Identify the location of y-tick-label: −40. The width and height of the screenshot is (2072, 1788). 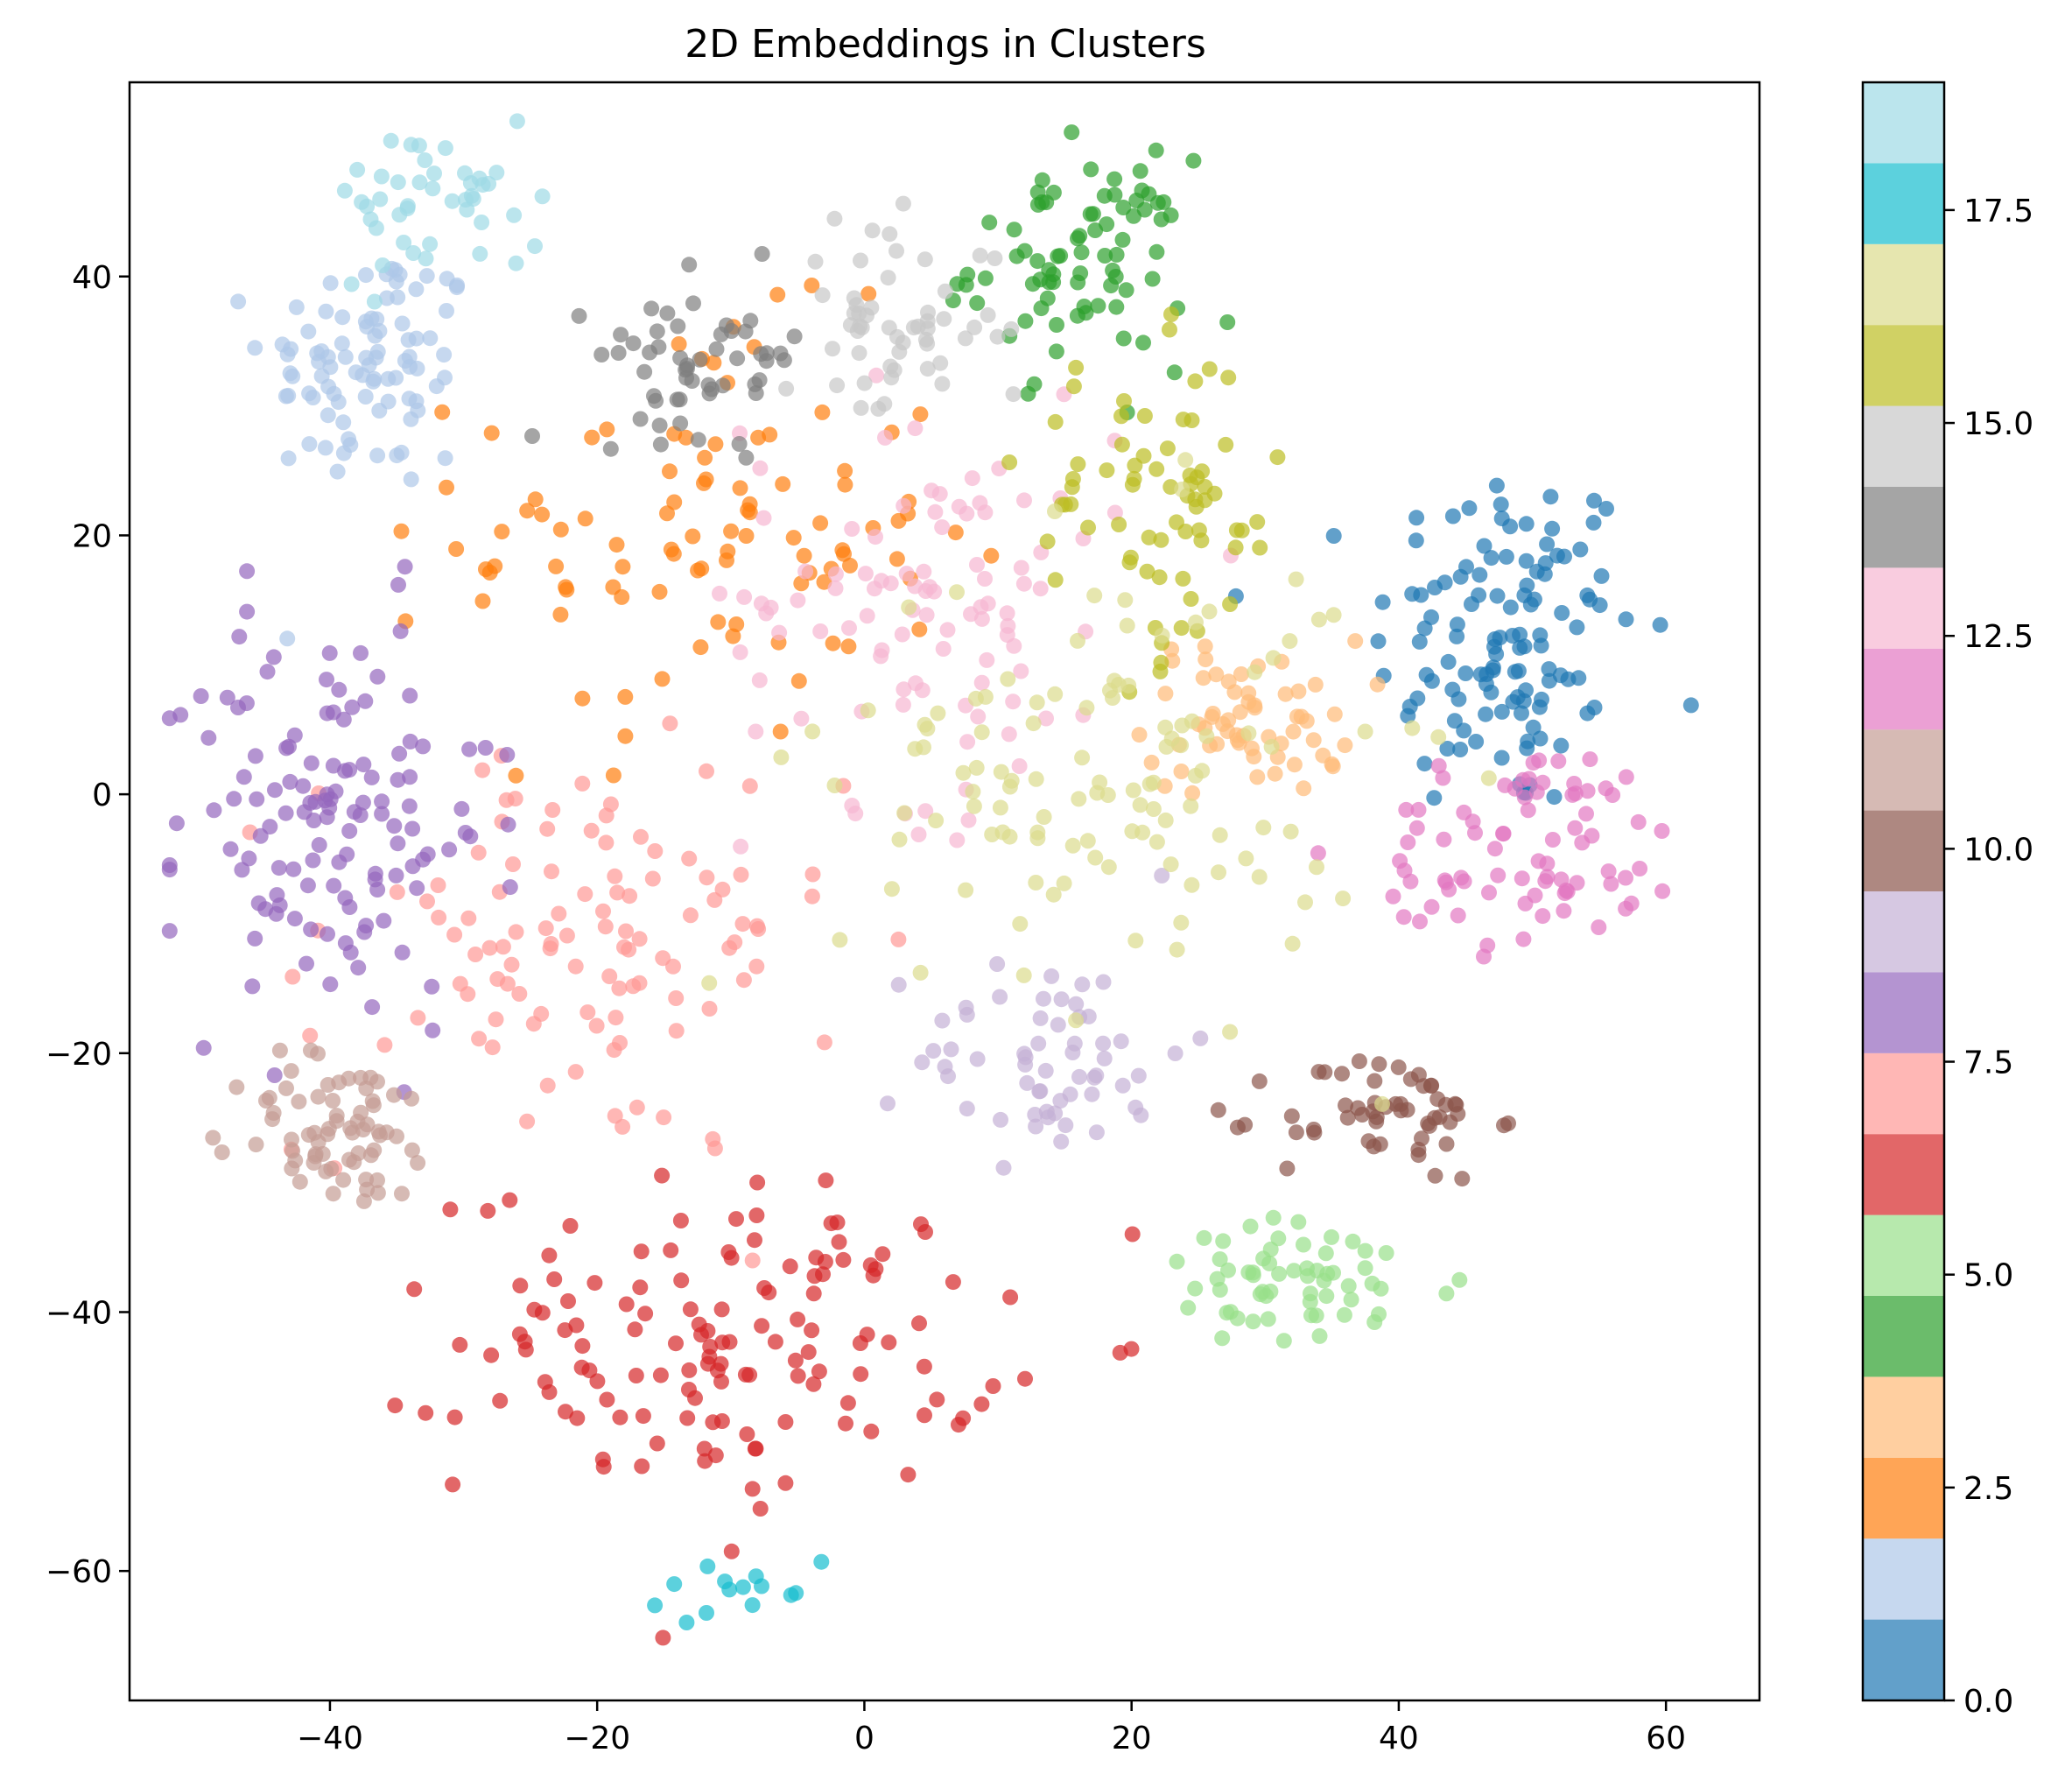
(79, 1313).